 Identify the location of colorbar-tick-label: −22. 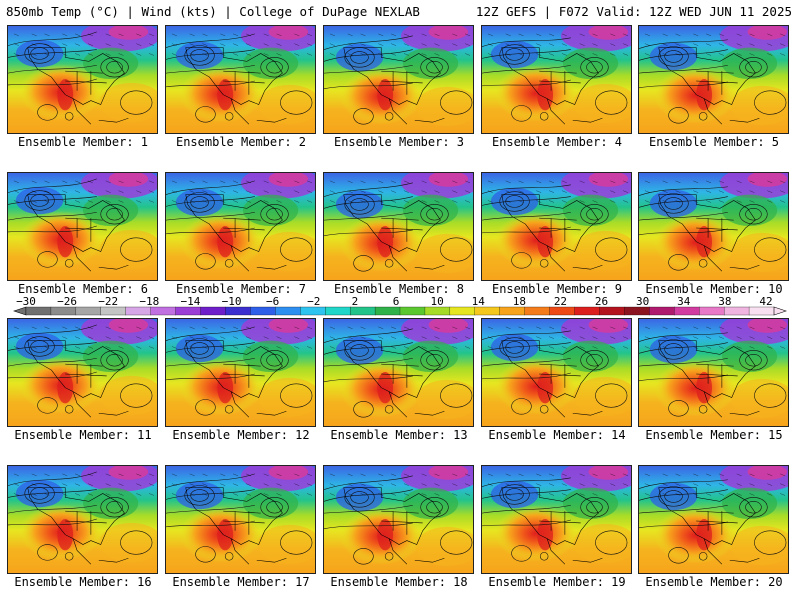
(108, 302).